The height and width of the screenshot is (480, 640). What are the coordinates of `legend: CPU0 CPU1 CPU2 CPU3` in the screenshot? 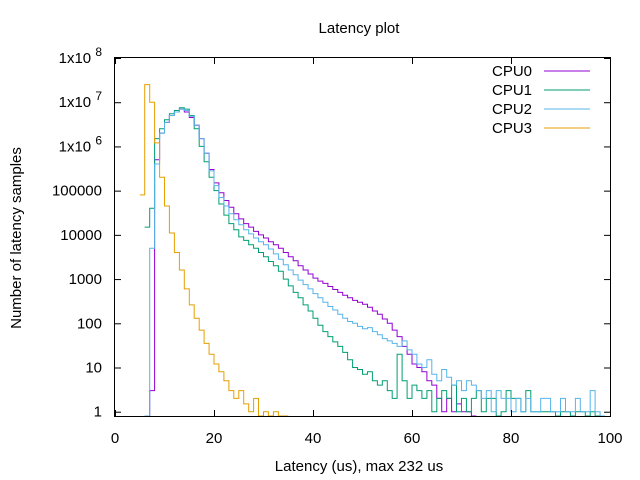 It's located at (541, 100).